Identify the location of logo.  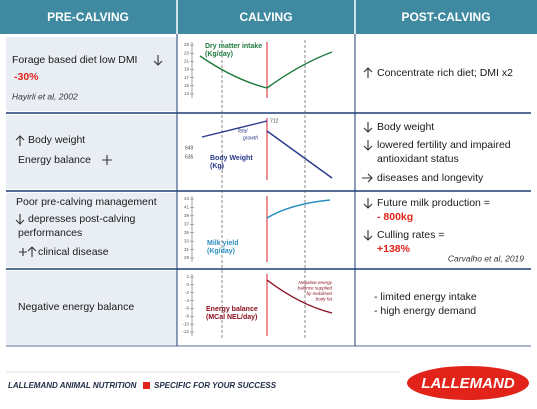
(468, 383).